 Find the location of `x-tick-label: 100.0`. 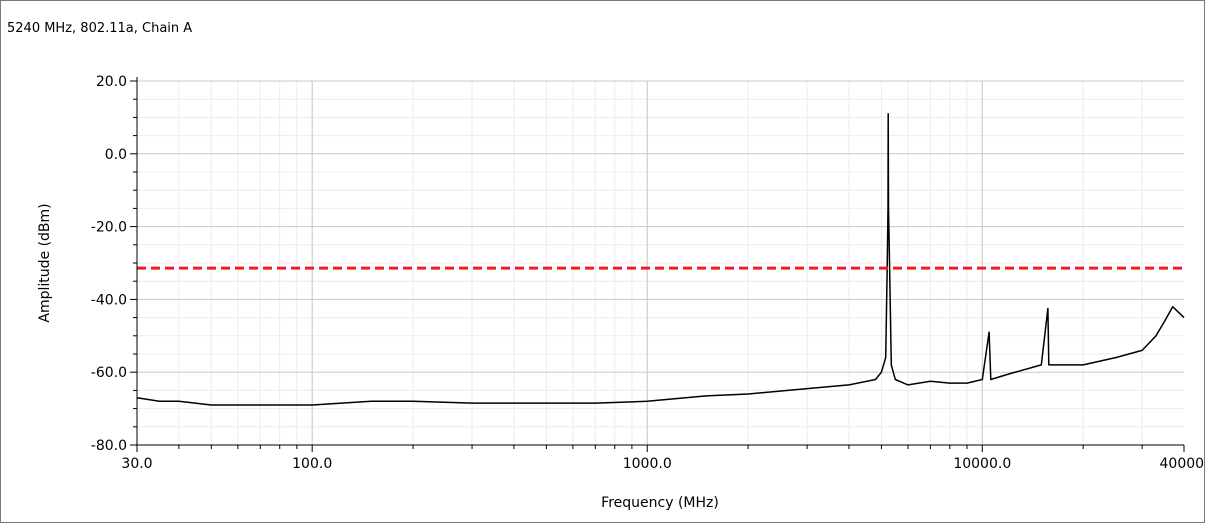

x-tick-label: 100.0 is located at coordinates (312, 464).